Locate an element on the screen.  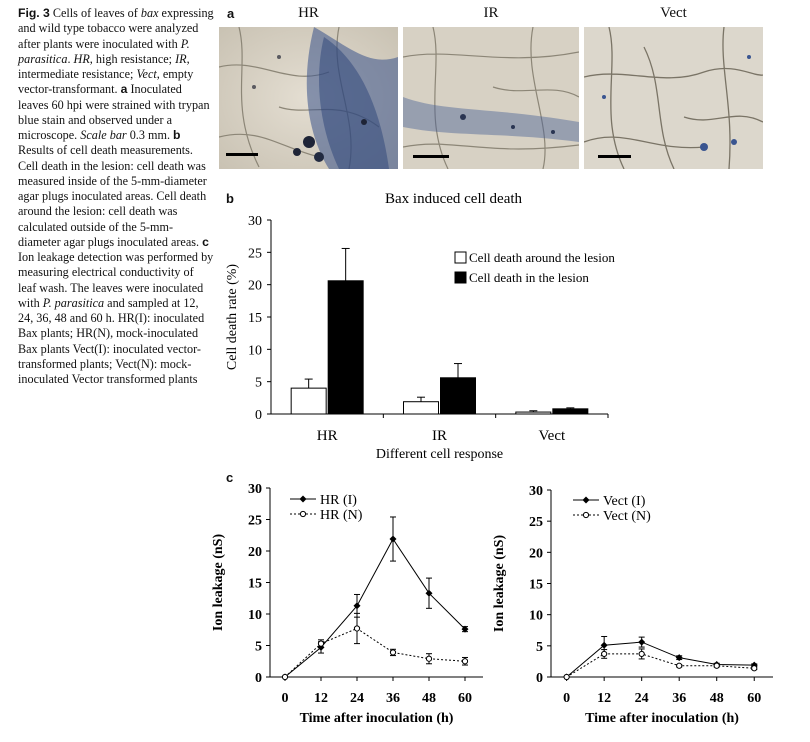
vect-x-tick-label: 0 is located at coordinates (566, 698).